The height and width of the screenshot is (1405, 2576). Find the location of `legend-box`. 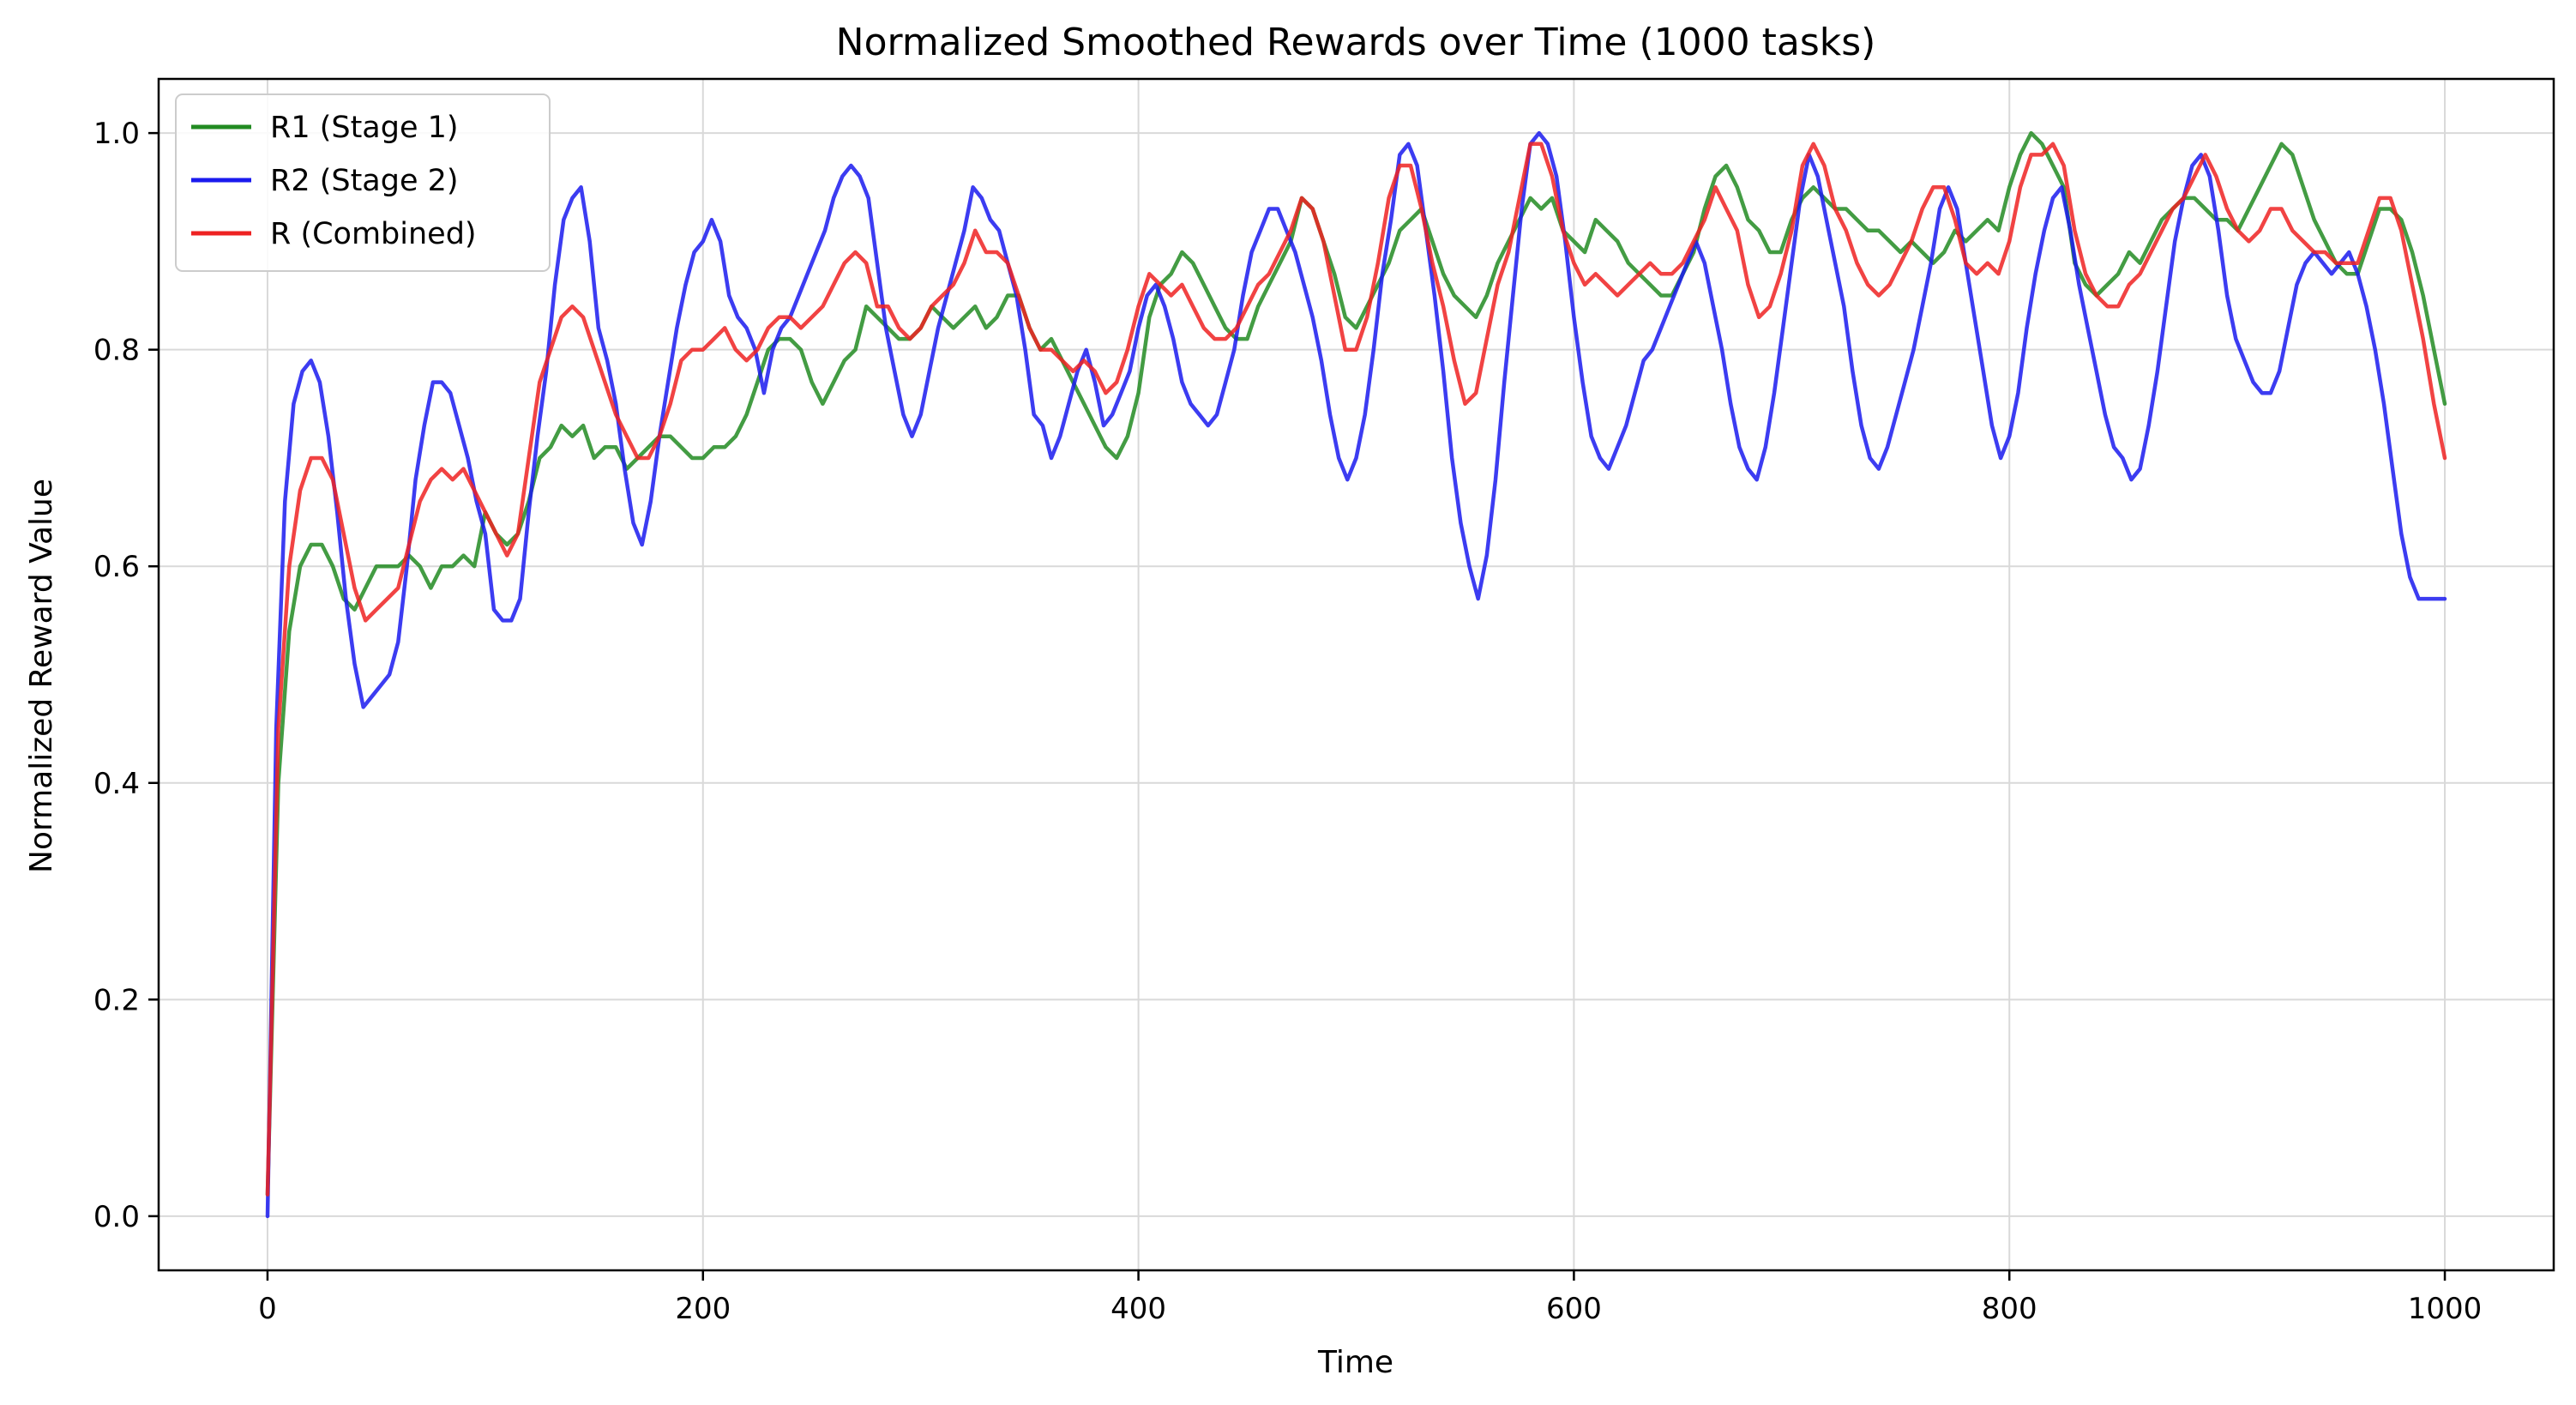

legend-box is located at coordinates (363, 182).